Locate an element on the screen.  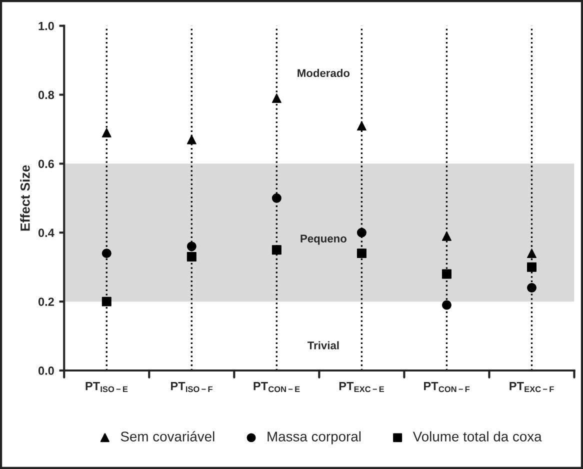
y-tick-label: 0.6 is located at coordinates (46, 164).